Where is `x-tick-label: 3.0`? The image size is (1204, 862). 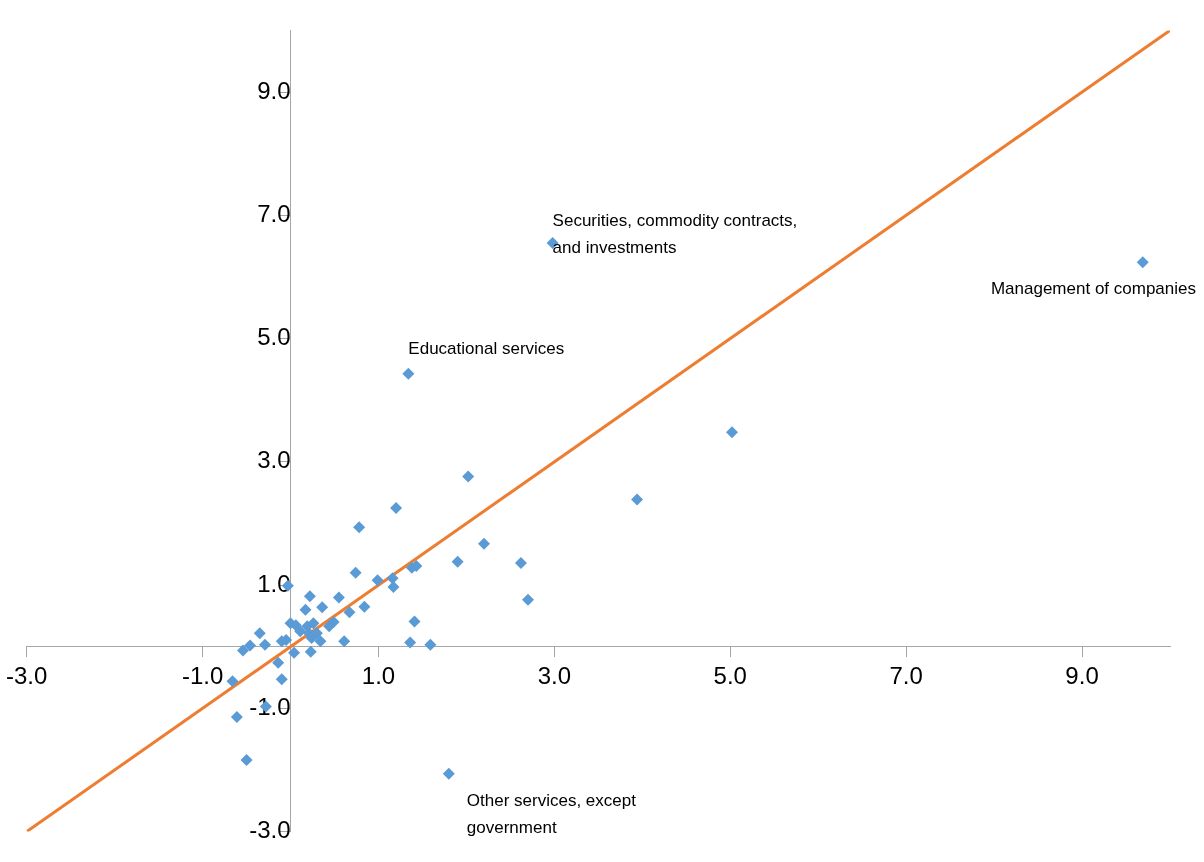 x-tick-label: 3.0 is located at coordinates (554, 675).